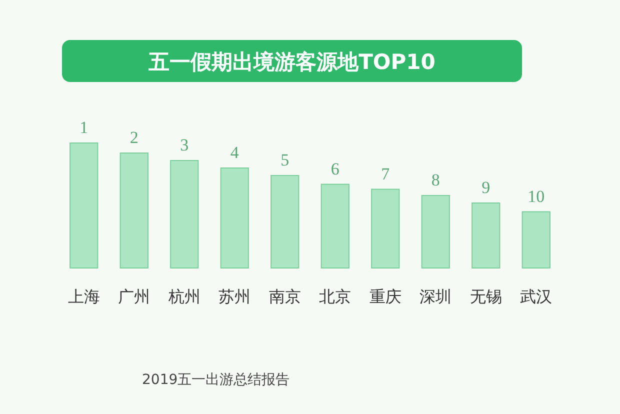 This screenshot has height=414, width=620. I want to click on annotation: 8, so click(435, 180).